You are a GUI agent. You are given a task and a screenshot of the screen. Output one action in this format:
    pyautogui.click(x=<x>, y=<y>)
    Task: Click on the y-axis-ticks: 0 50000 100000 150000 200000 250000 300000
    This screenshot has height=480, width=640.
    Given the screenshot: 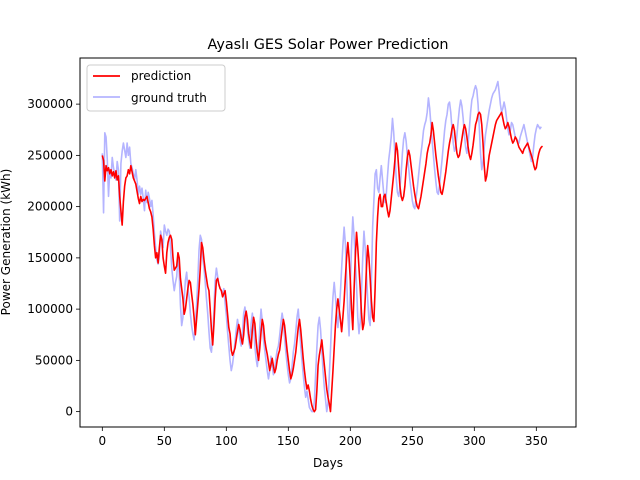 What is the action you would take?
    pyautogui.click(x=53, y=258)
    